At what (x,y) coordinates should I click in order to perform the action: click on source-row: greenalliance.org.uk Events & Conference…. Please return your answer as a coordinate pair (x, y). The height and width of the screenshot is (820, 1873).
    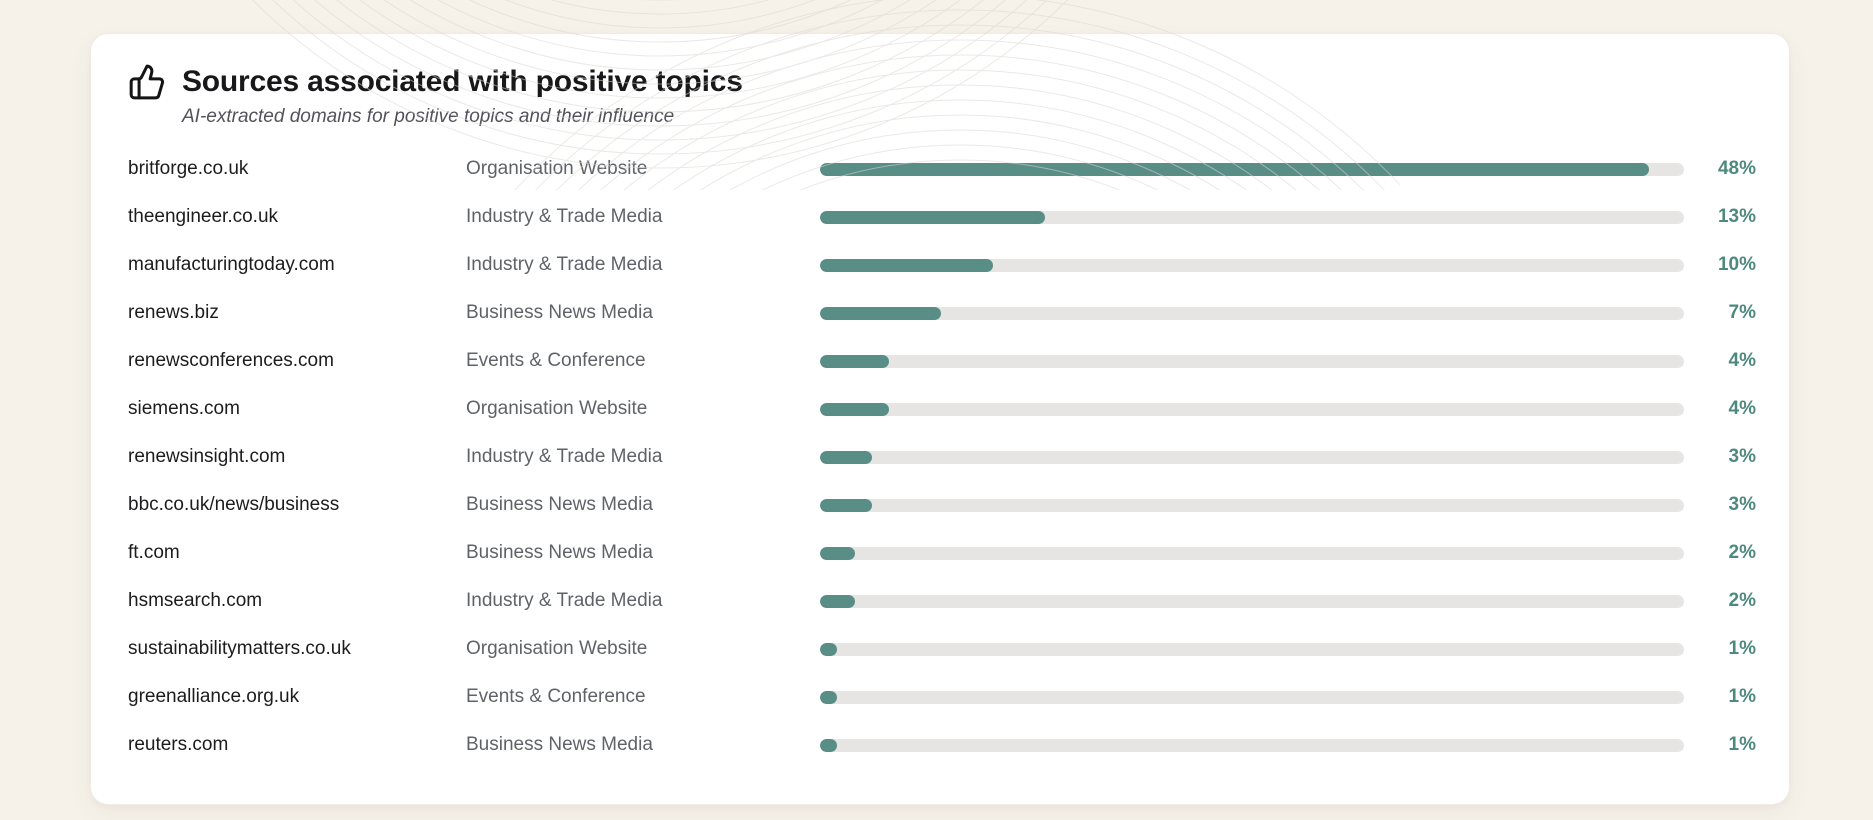
    Looking at the image, I should click on (940, 697).